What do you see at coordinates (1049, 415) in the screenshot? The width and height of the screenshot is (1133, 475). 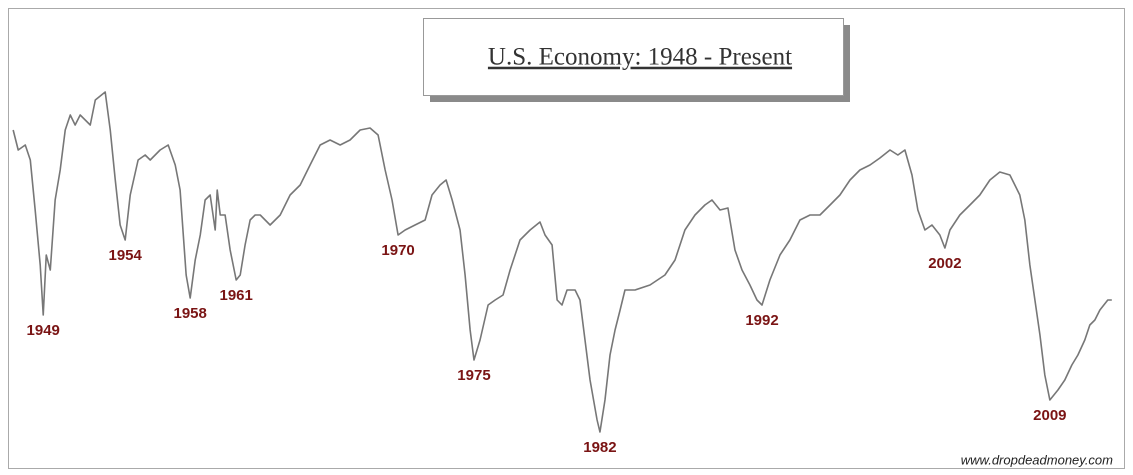 I see `annotation: 2009` at bounding box center [1049, 415].